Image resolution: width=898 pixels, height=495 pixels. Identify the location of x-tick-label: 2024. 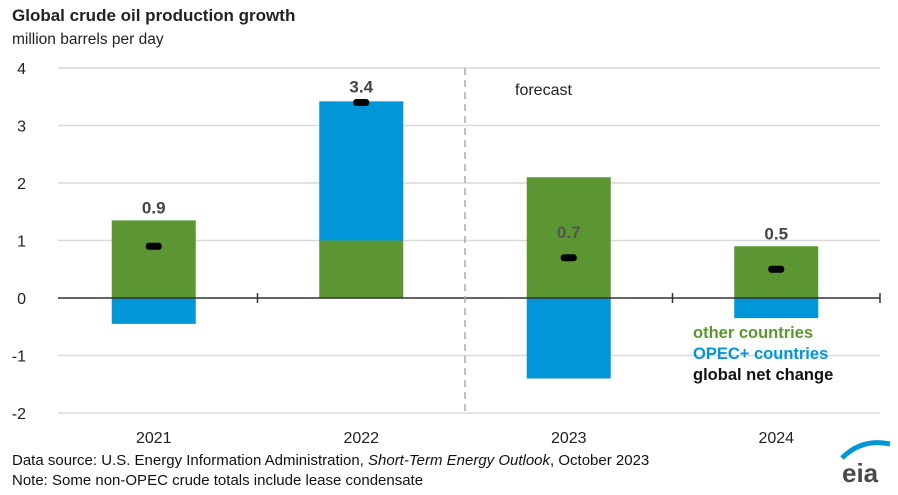
(776, 438).